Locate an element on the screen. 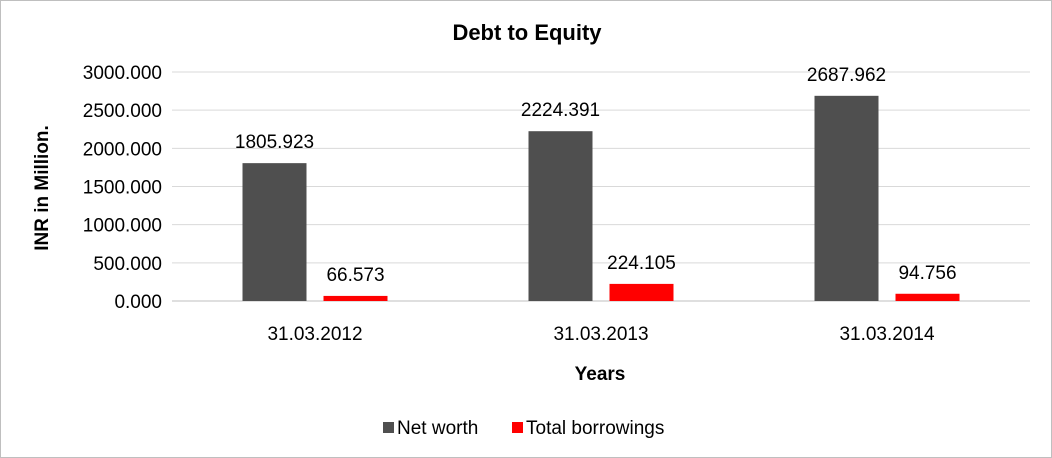  y-tick-label: 500.000 is located at coordinates (127, 264).